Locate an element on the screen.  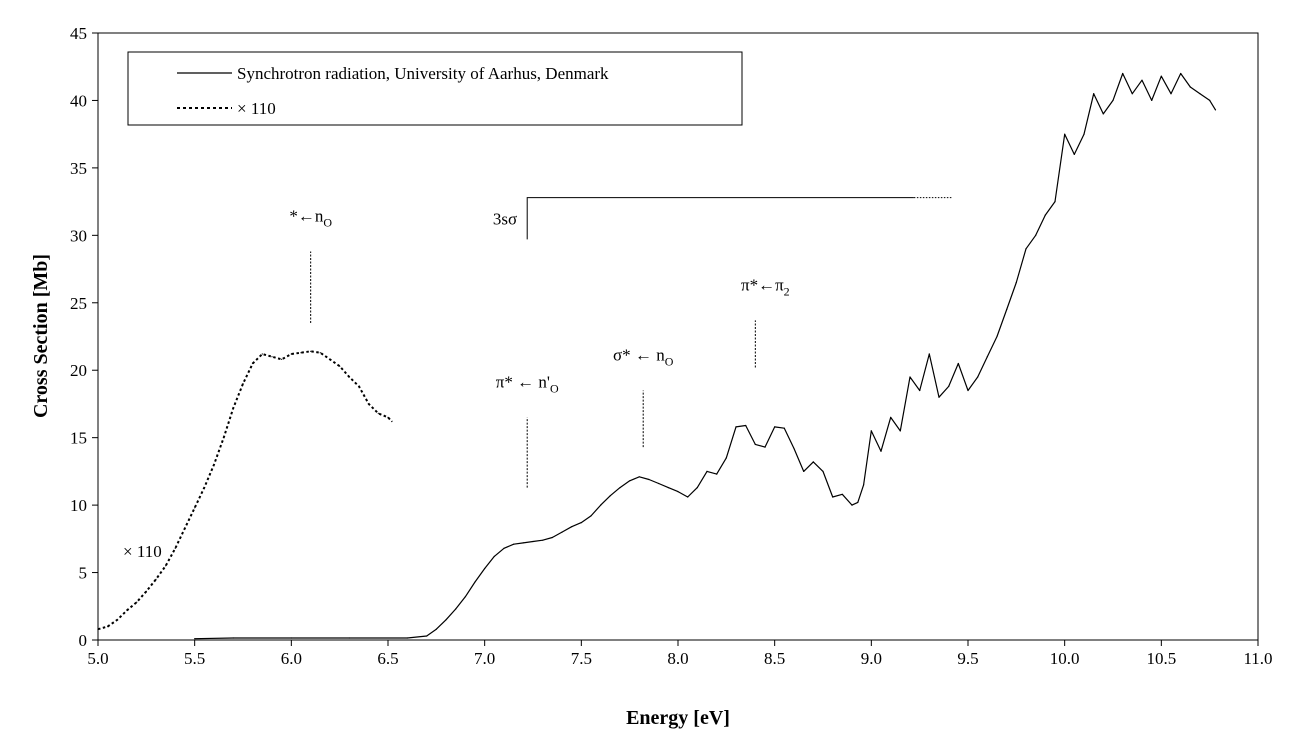
x-tick-label: 8.5 is located at coordinates (774, 658).